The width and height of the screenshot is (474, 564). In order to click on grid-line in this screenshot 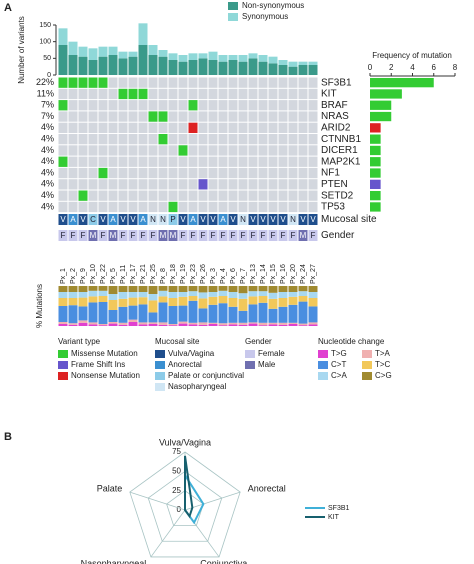, I will do `click(185, 506)`.